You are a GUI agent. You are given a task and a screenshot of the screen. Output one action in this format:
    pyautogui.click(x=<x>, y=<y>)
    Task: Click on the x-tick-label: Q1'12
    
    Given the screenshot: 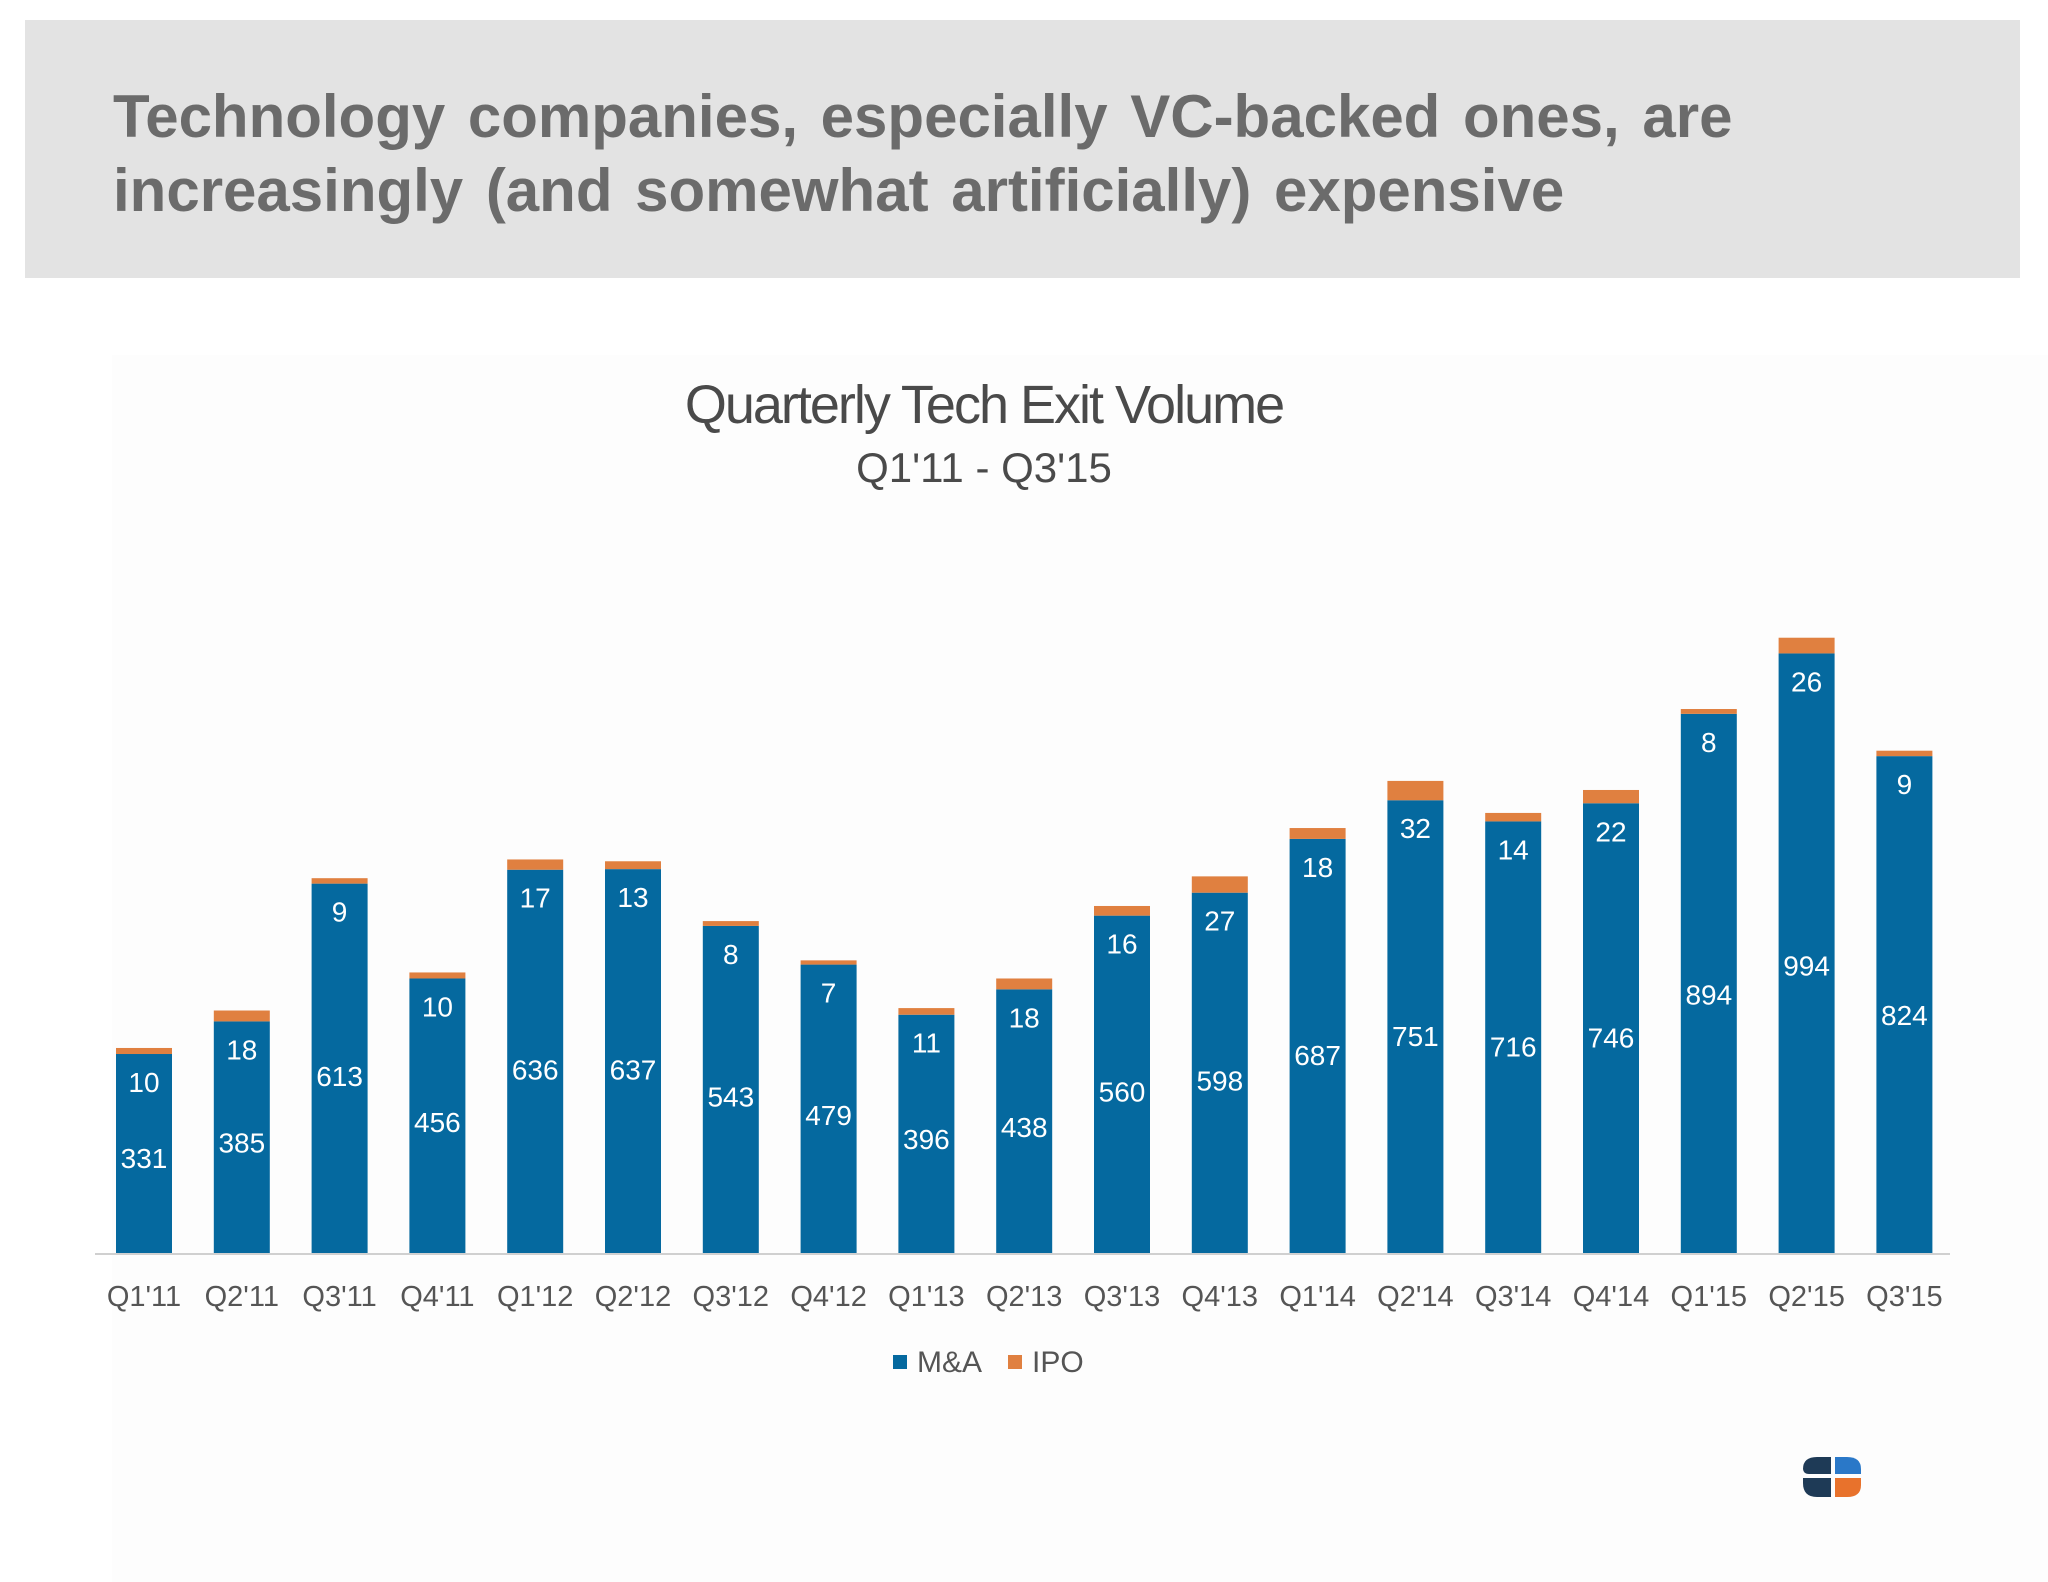 What is the action you would take?
    pyautogui.click(x=535, y=1297)
    